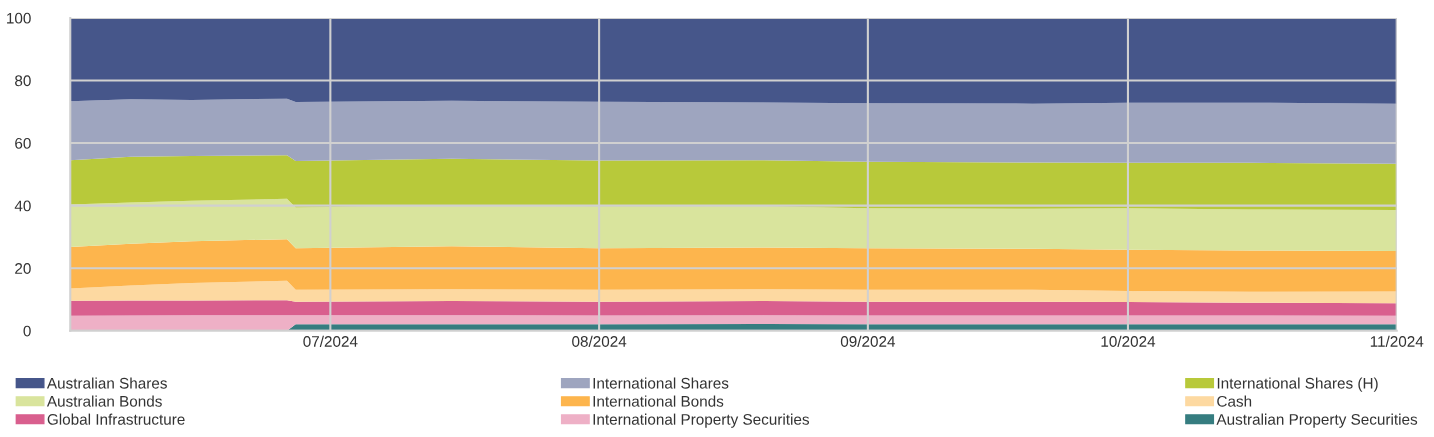 The width and height of the screenshot is (1434, 437). What do you see at coordinates (599, 341) in the screenshot?
I see `x-tick-label: 08/2024` at bounding box center [599, 341].